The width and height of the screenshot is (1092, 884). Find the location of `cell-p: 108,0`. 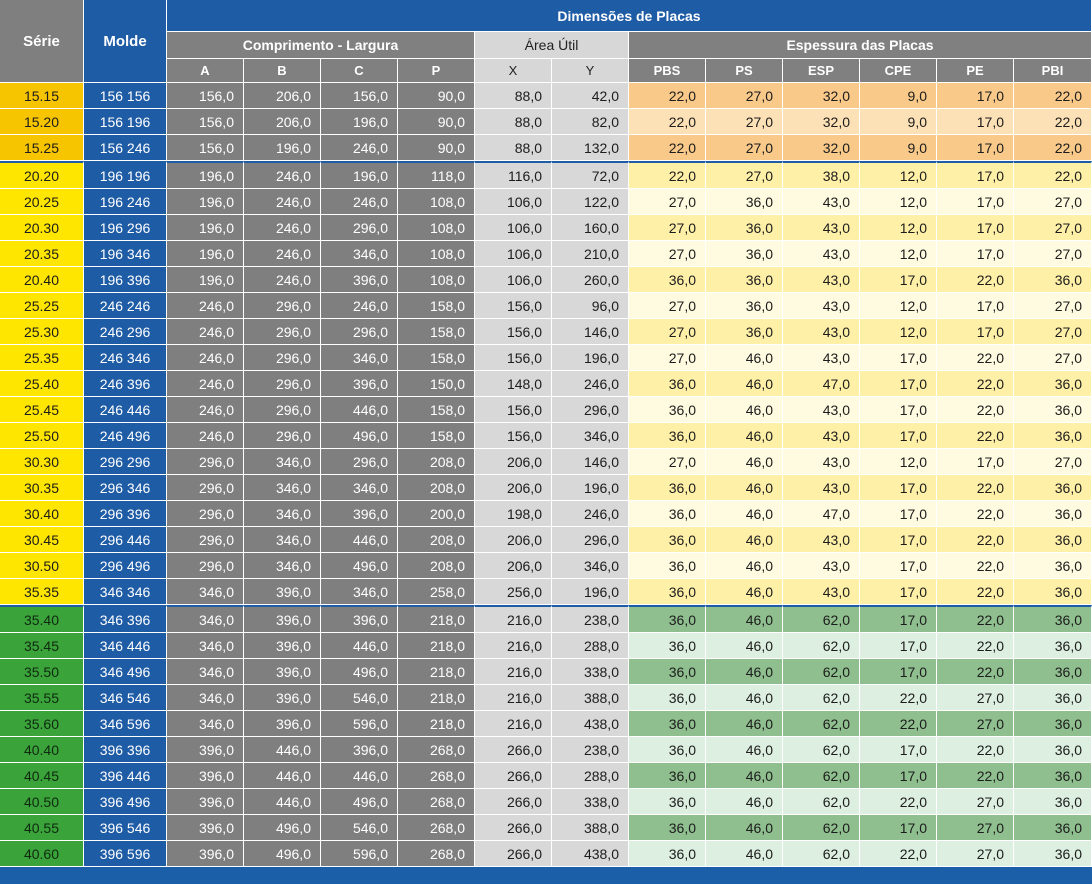

cell-p: 108,0 is located at coordinates (436, 228).